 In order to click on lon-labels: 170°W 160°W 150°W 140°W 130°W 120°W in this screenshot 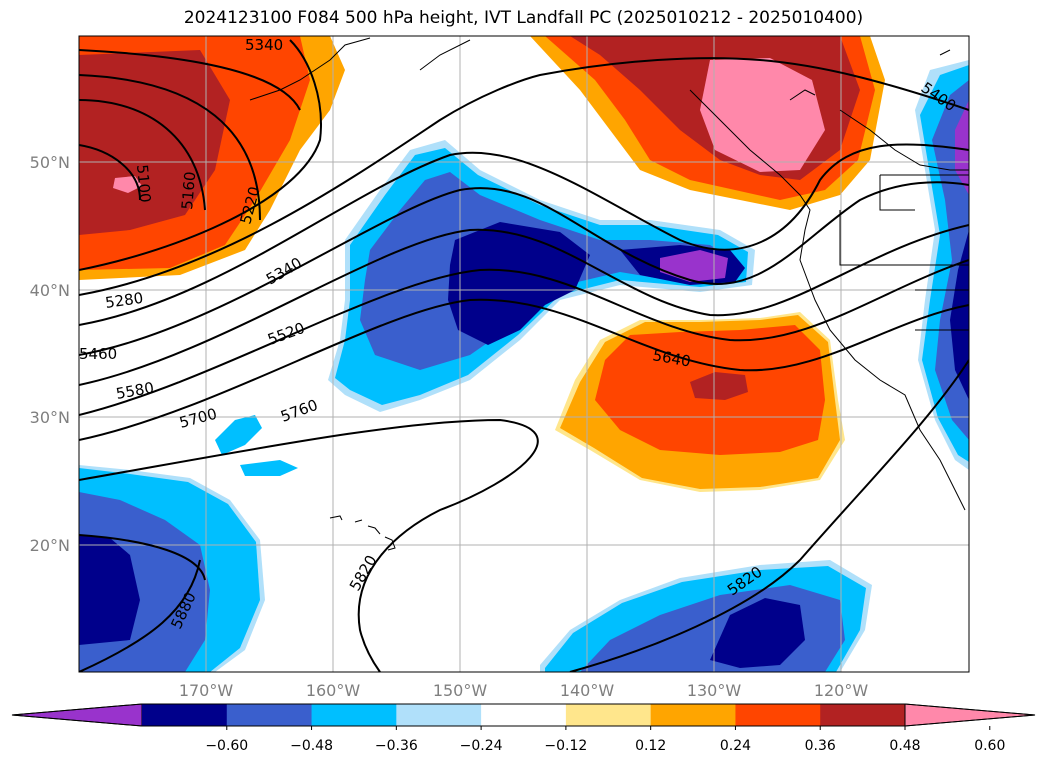, I will do `click(524, 690)`.